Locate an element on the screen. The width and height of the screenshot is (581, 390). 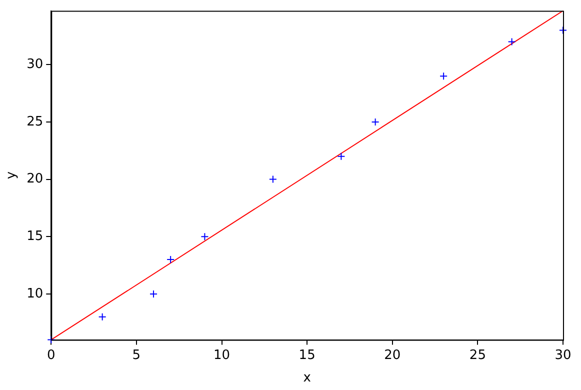
x-tick-label: 0 is located at coordinates (51, 355).